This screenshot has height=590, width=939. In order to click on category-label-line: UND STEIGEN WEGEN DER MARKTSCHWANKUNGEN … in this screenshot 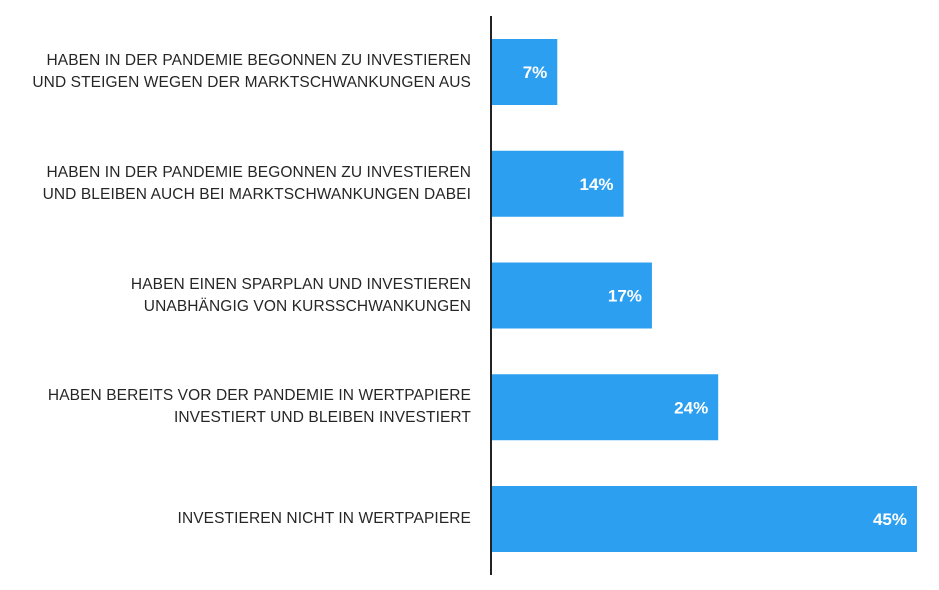, I will do `click(251, 82)`.